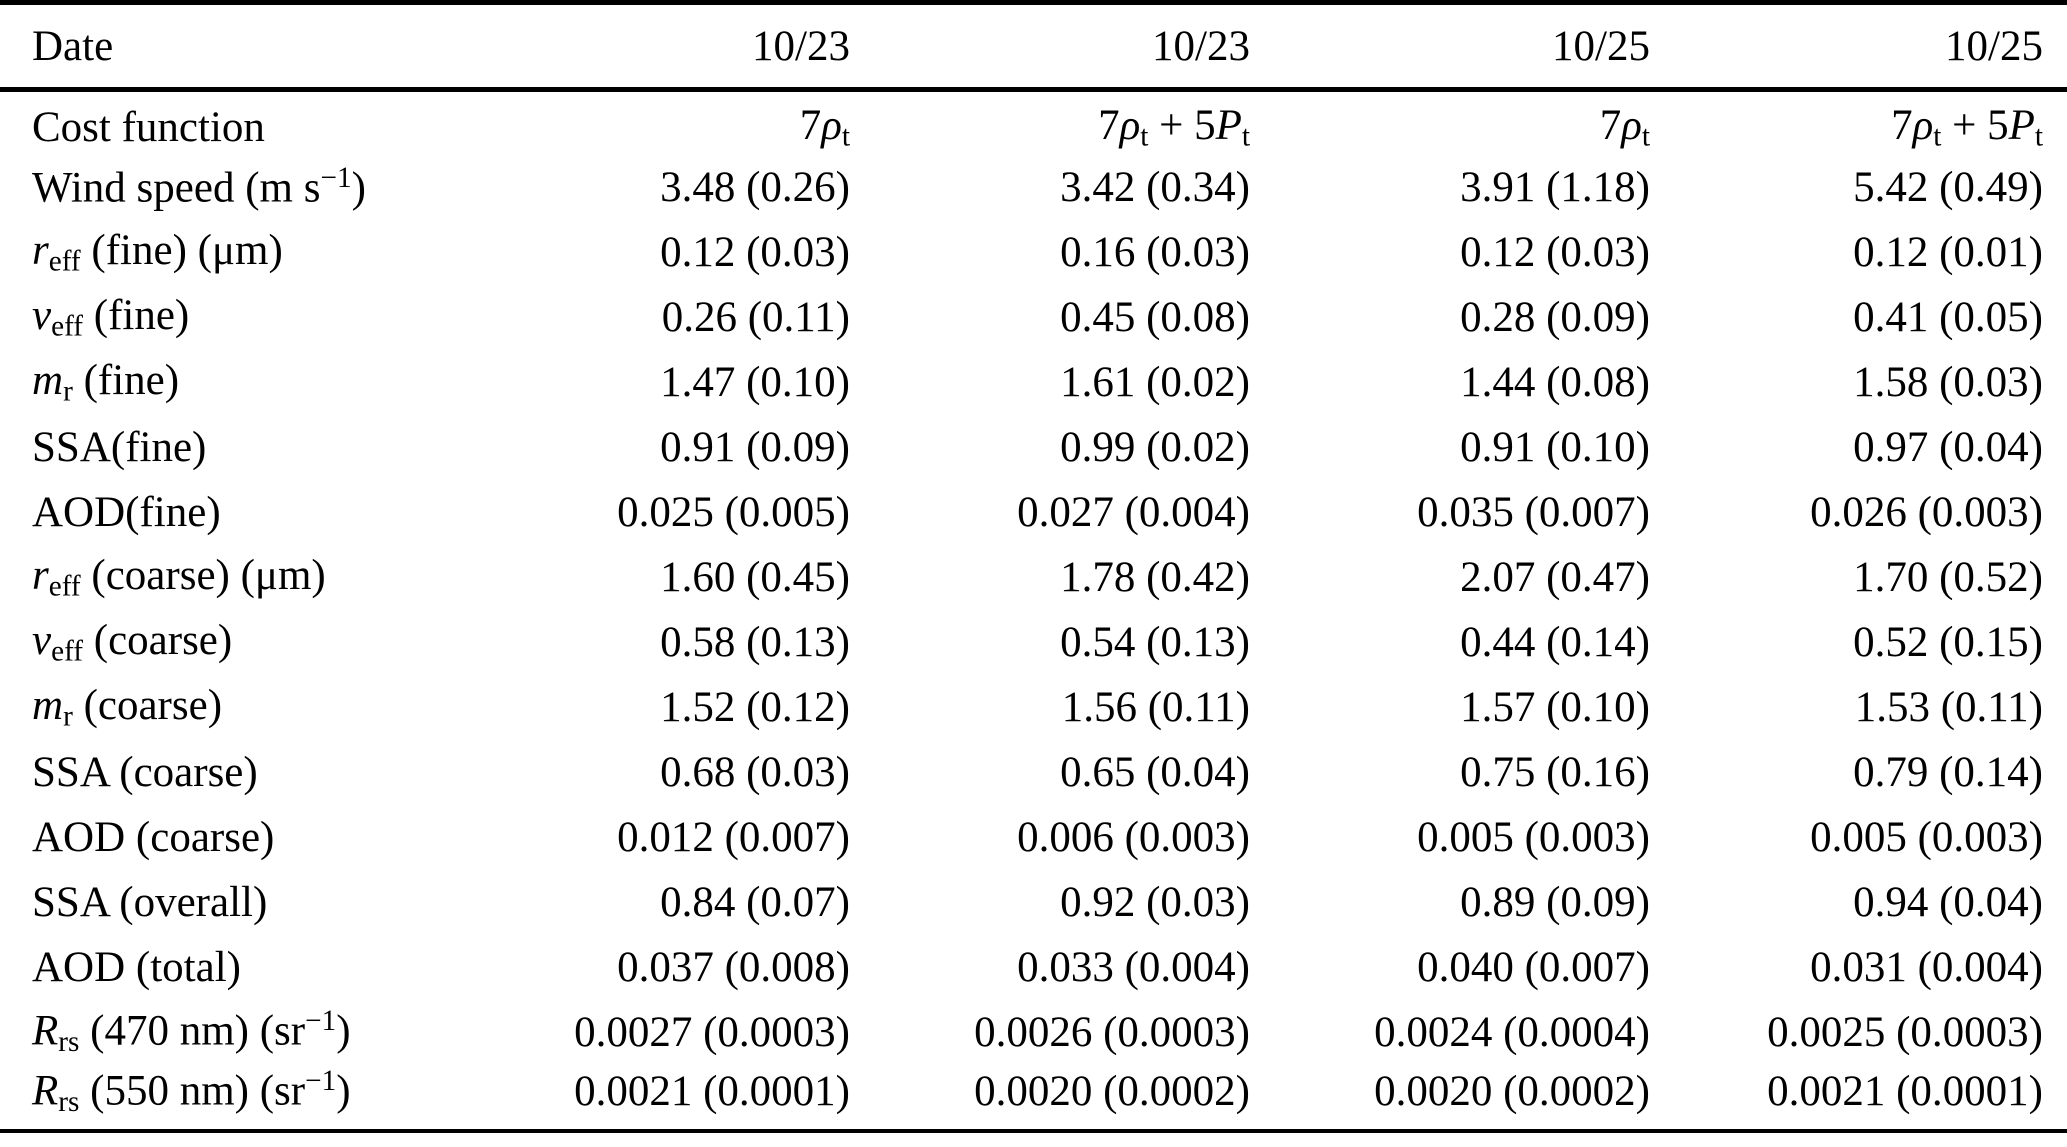 This screenshot has width=2067, height=1147. I want to click on row-label-ssa-fine: SSA(fine), so click(230, 447).